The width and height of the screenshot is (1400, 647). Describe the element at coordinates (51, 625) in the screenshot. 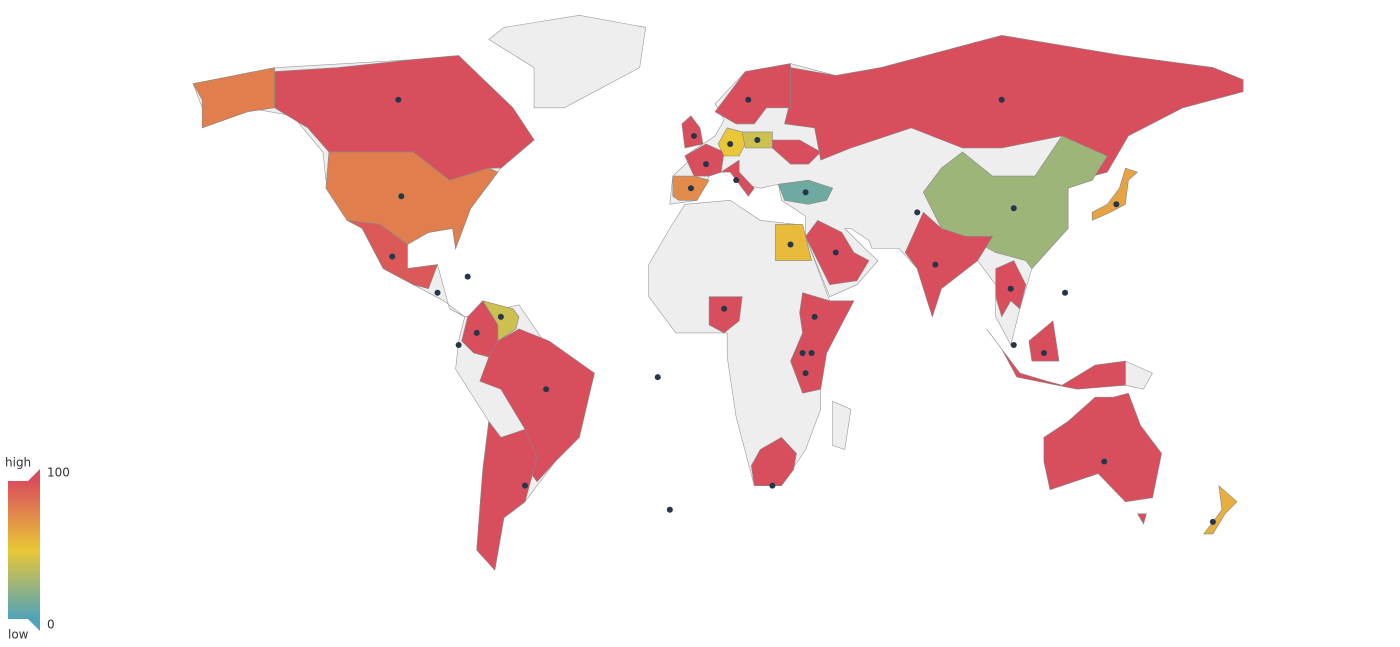

I see `legend-min: 0` at that location.